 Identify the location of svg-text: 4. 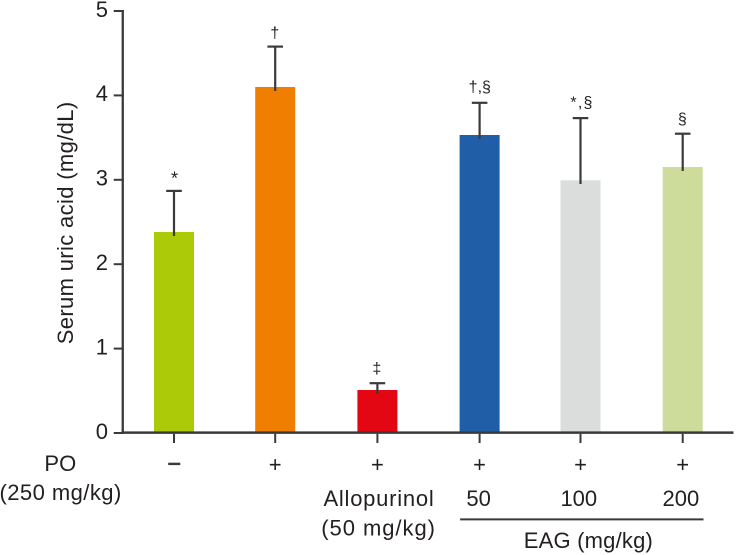
(102, 93).